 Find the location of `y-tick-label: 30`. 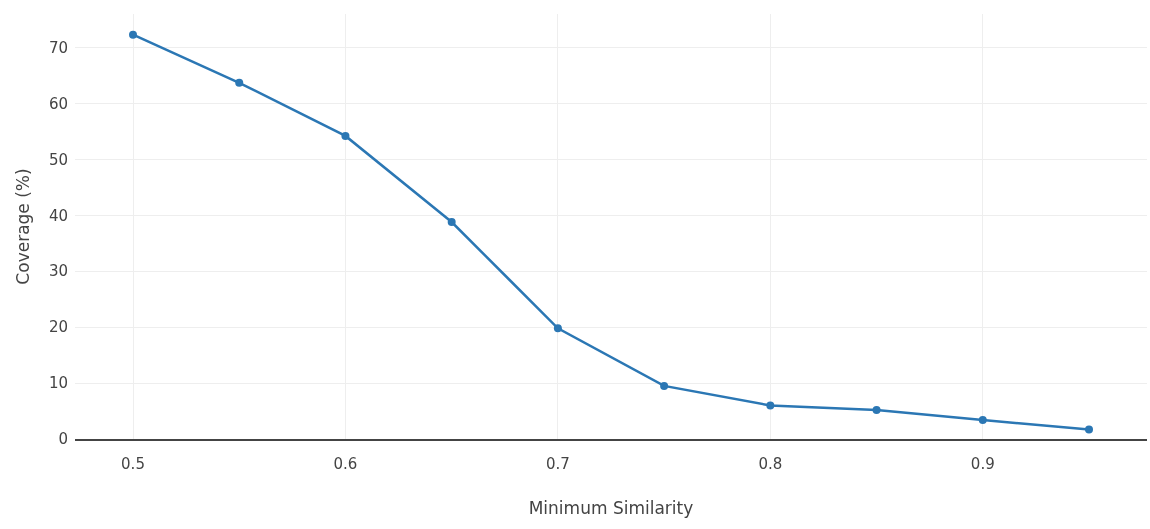

y-tick-label: 30 is located at coordinates (58, 271).